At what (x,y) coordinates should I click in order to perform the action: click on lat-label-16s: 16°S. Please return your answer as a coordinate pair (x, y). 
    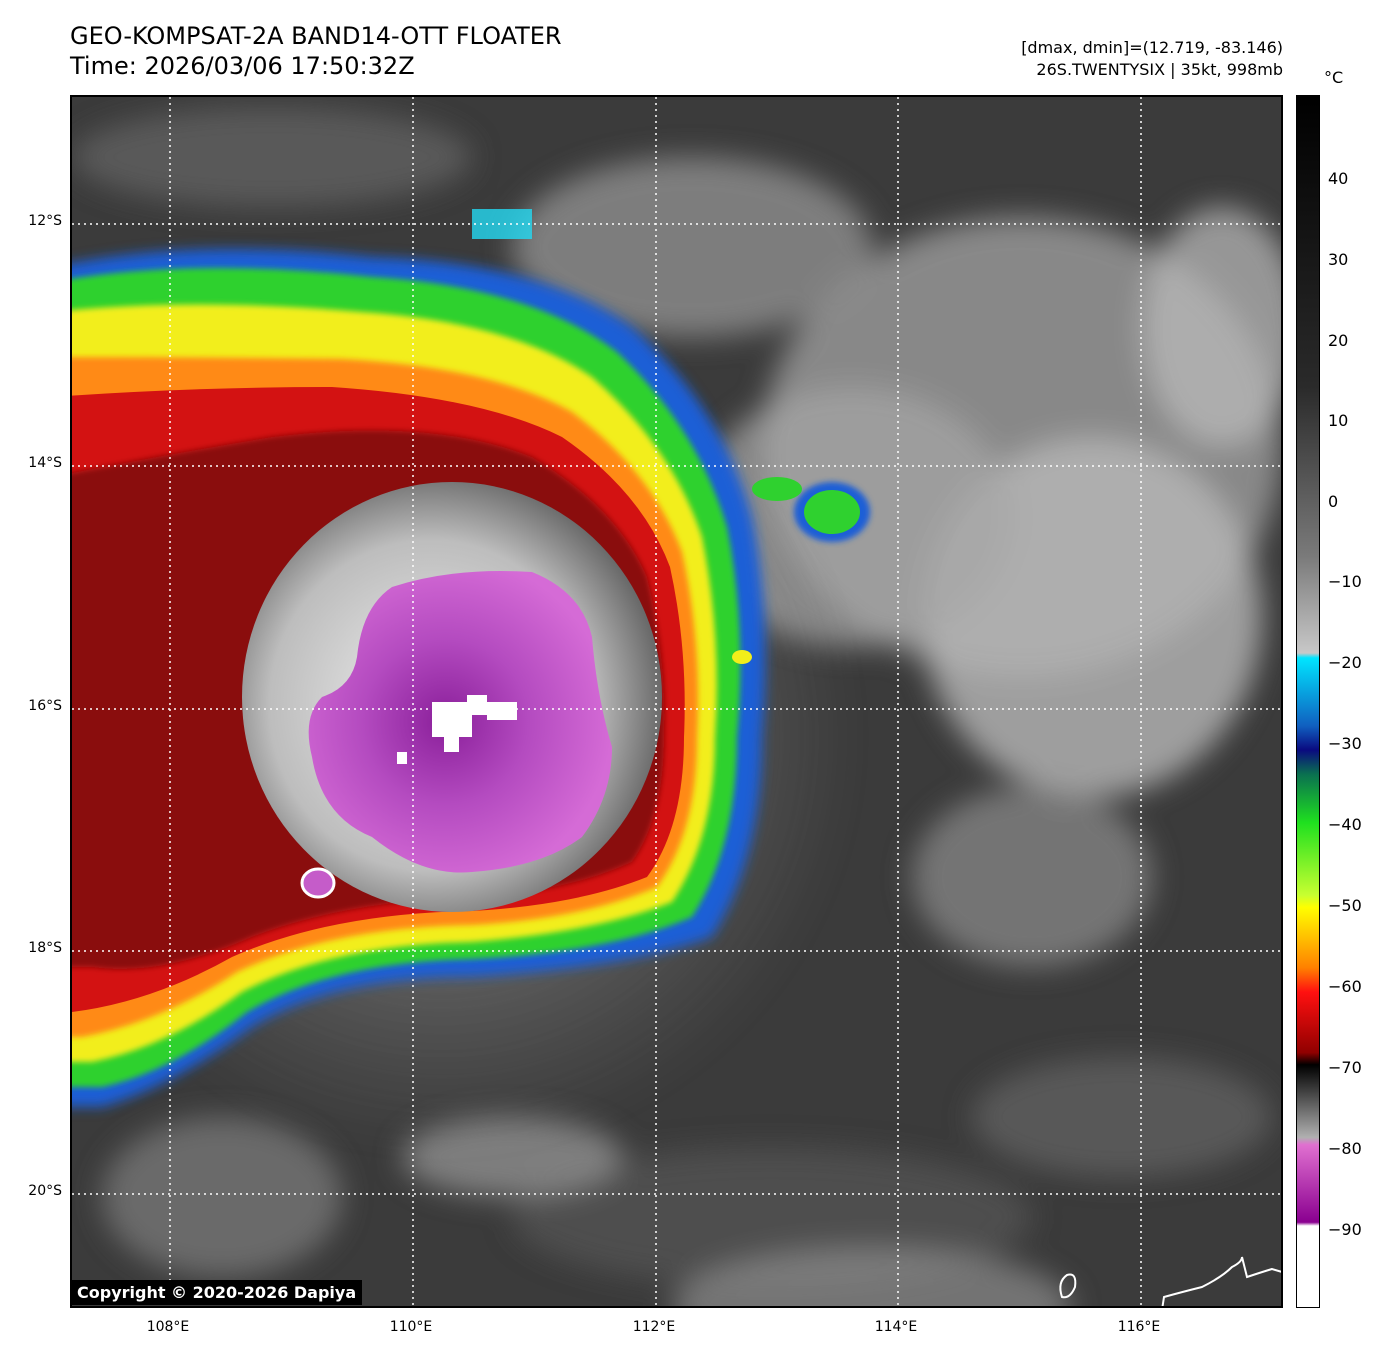
    Looking at the image, I should click on (45, 706).